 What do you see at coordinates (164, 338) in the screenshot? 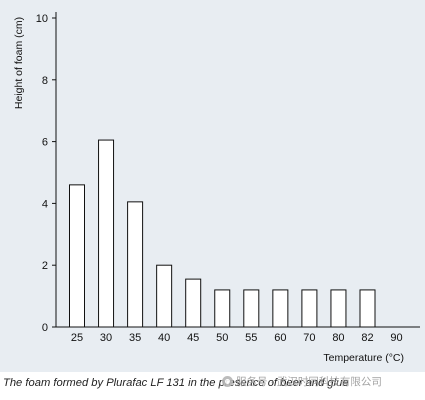
I see `x-tick-label: 40` at bounding box center [164, 338].